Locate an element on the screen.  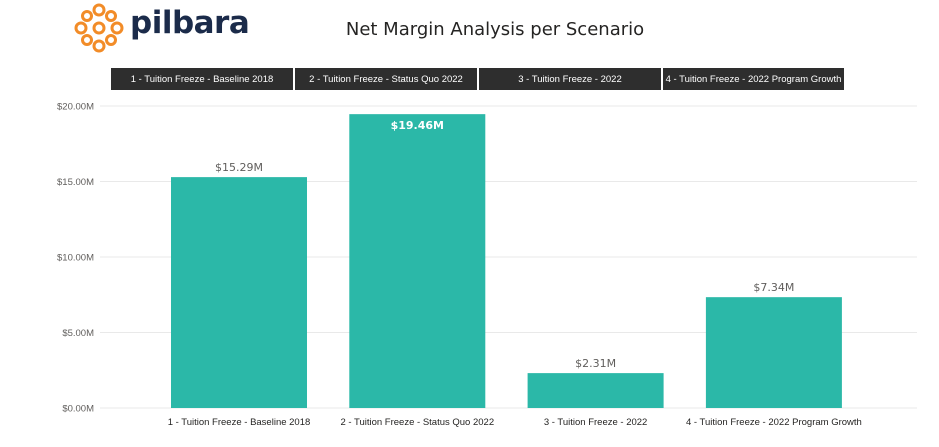
pilbara-logo: pilbara is located at coordinates (164, 28).